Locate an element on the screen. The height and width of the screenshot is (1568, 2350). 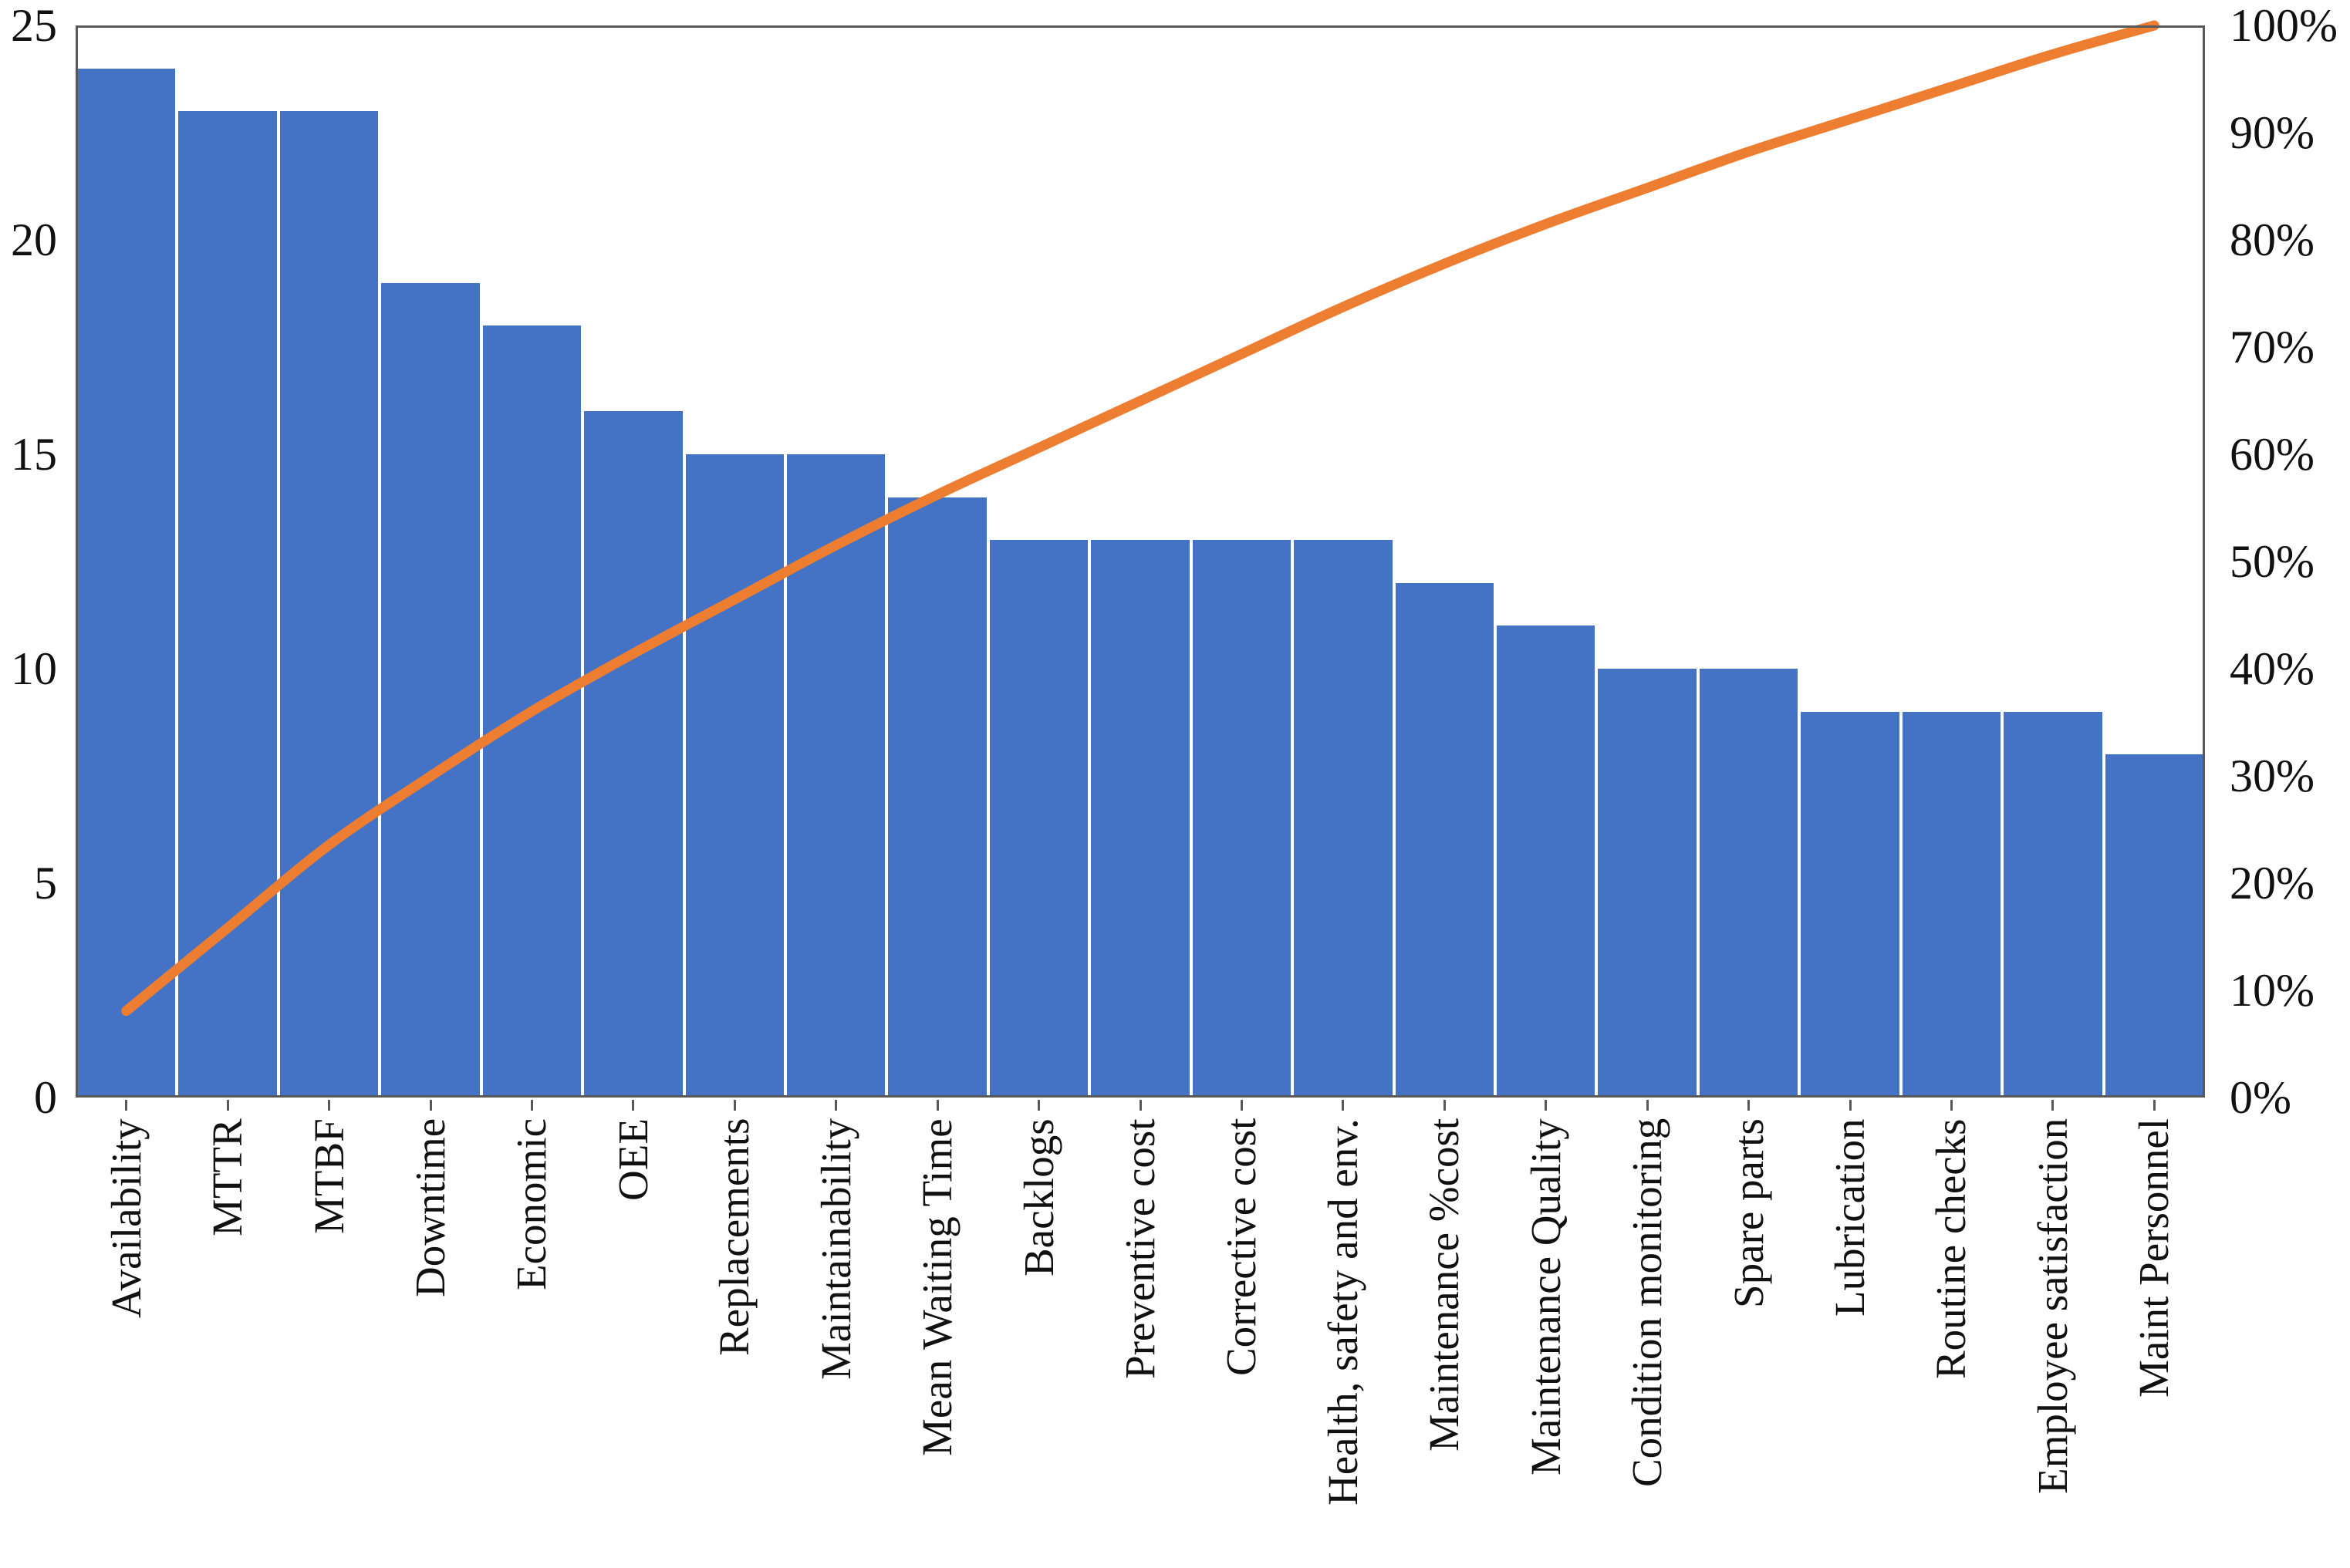
bar-employee-satisfaction is located at coordinates (2053, 905).